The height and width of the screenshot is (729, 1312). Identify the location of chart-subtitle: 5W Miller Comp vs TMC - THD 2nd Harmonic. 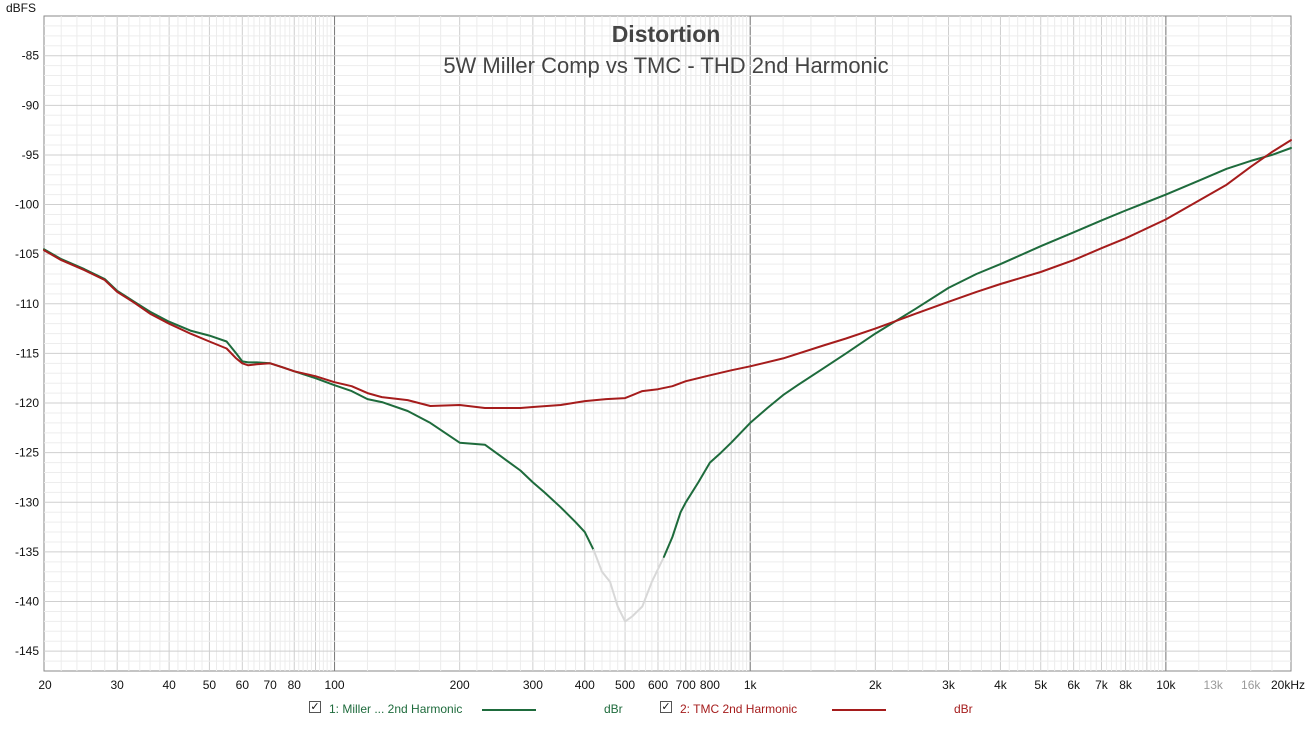
(665, 65).